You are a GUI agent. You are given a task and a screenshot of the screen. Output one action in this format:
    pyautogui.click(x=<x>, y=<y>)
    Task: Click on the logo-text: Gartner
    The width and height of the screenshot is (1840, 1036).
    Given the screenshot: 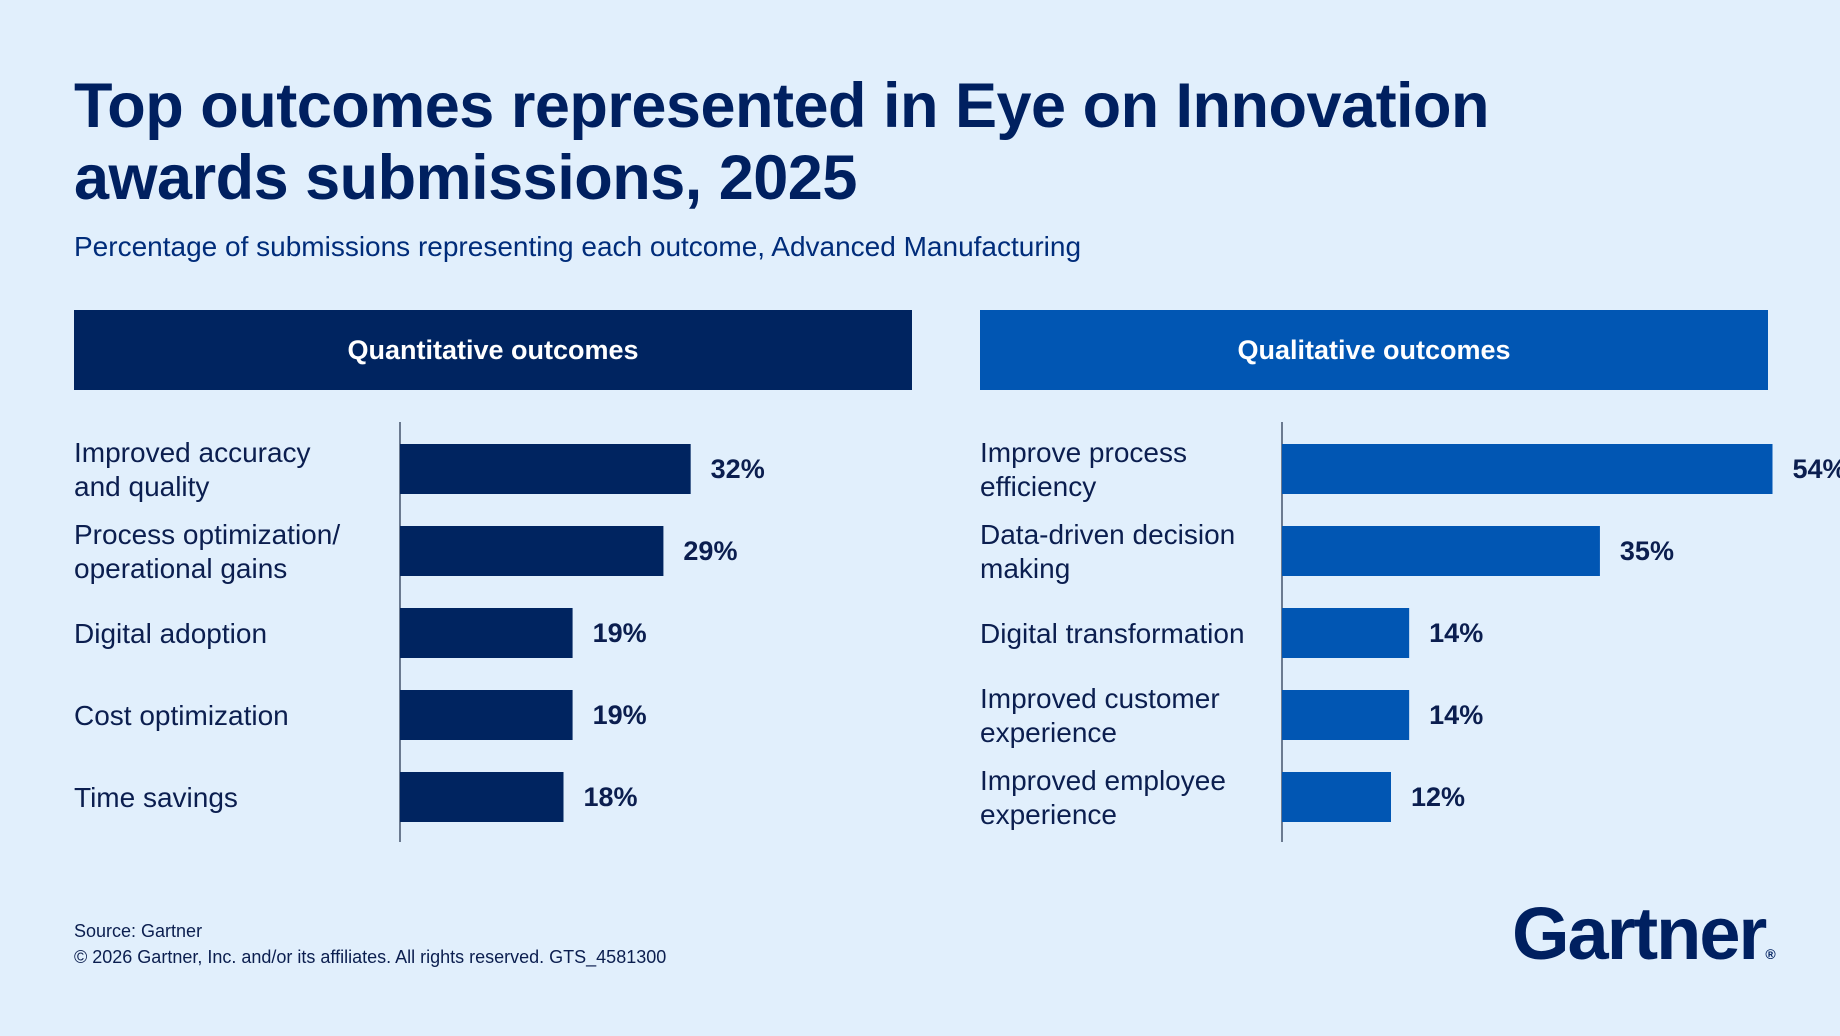 What is the action you would take?
    pyautogui.click(x=1639, y=933)
    